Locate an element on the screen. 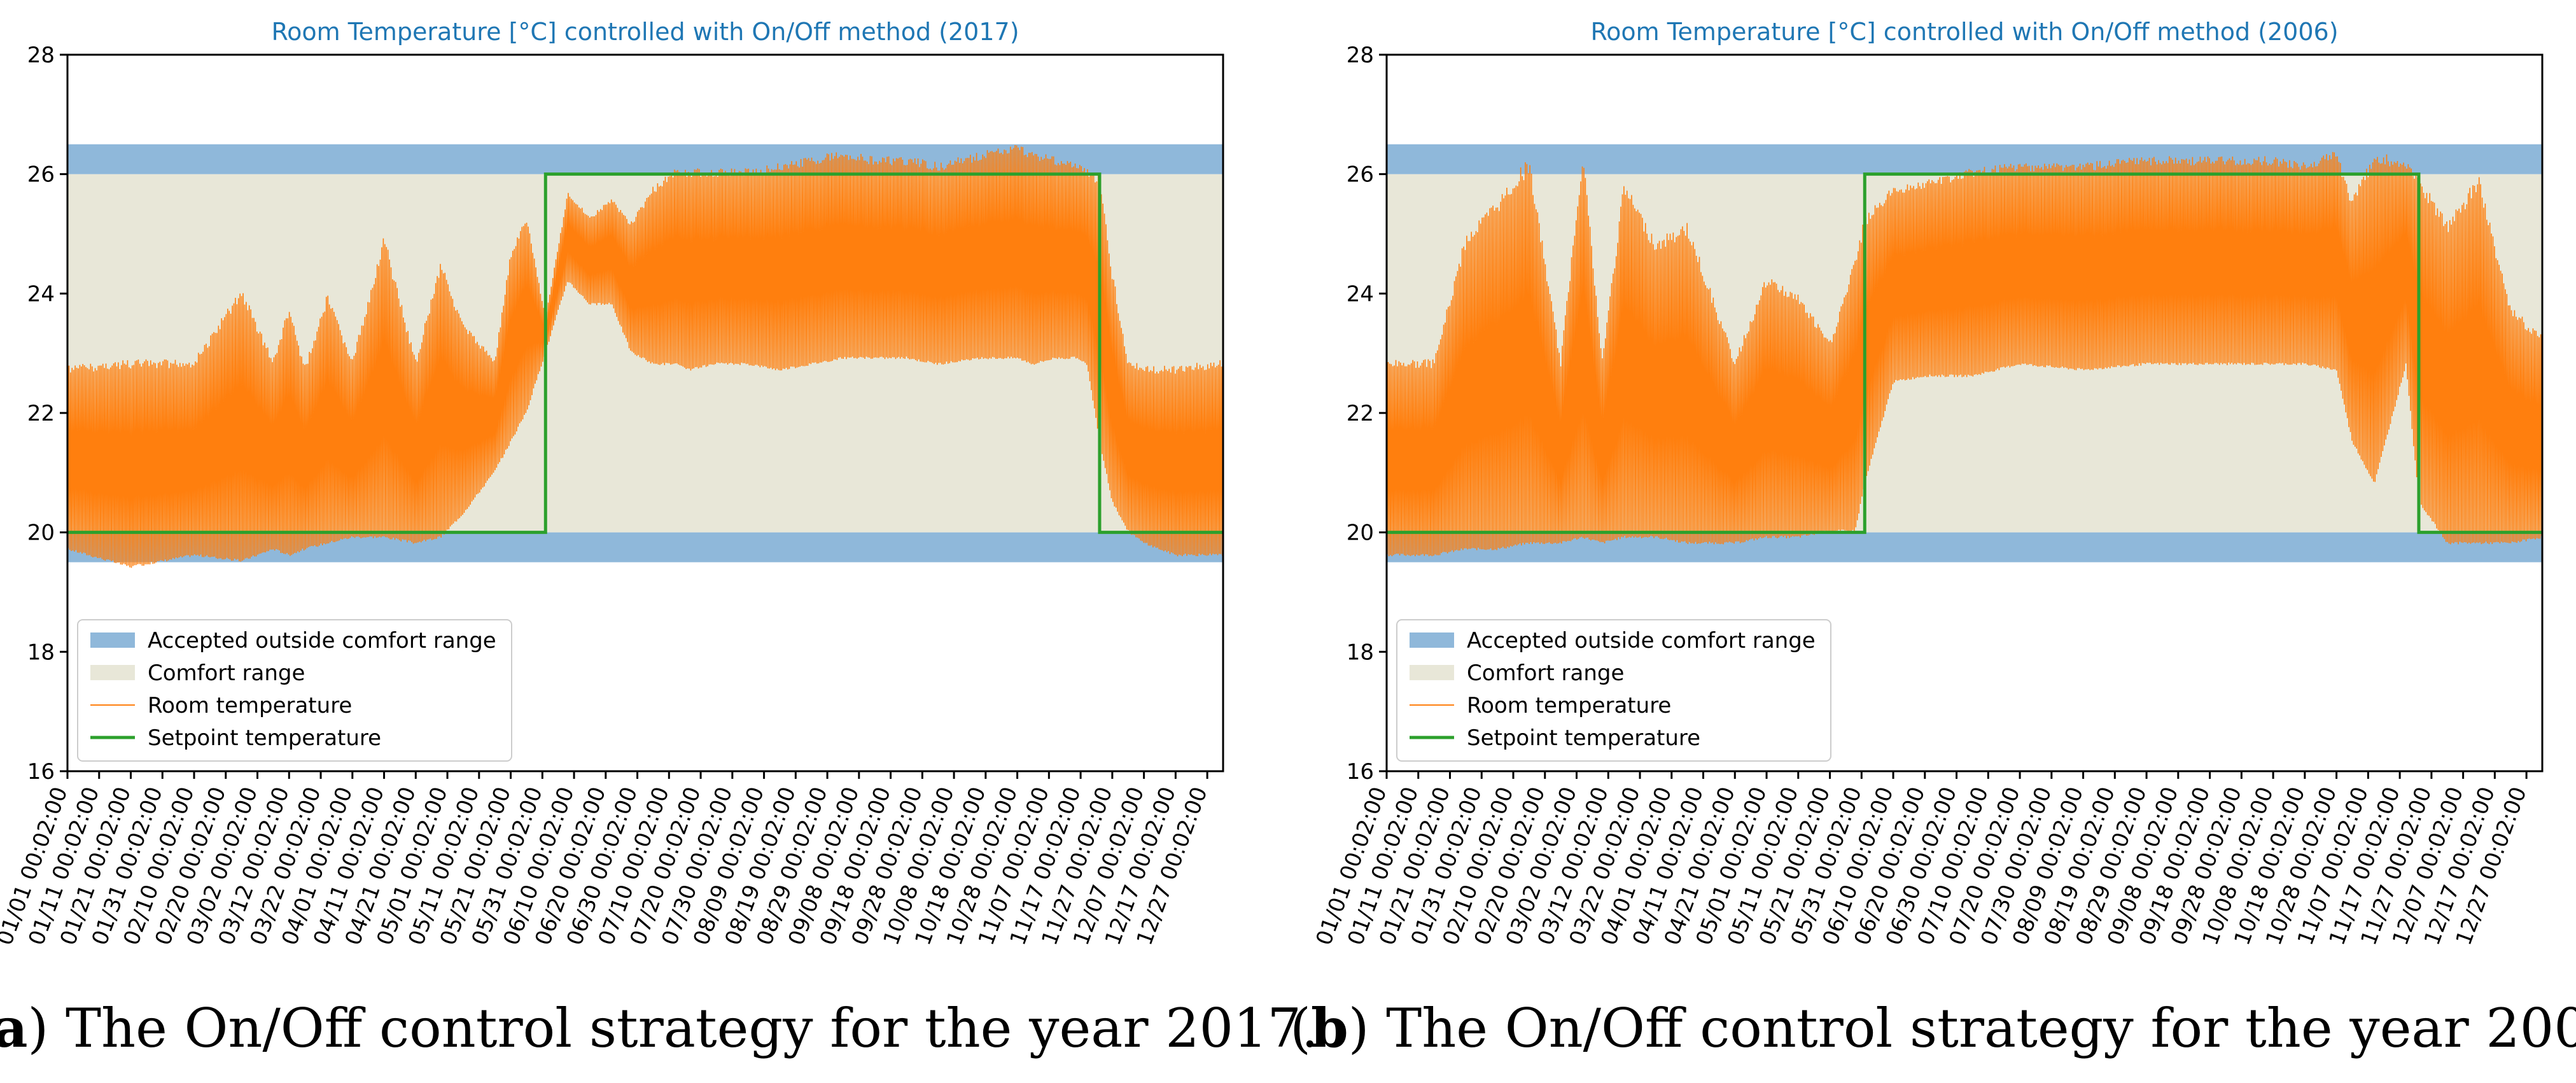  y-tick-label-b-6: 28 is located at coordinates (1360, 56).